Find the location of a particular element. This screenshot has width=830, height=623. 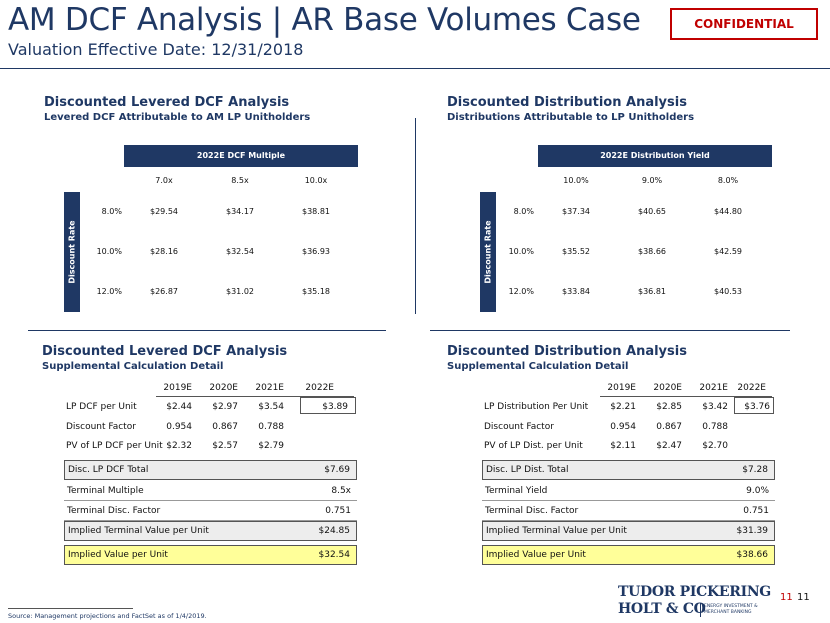

logo-tagline-2: MERCHANT BANKING is located at coordinates (728, 612).